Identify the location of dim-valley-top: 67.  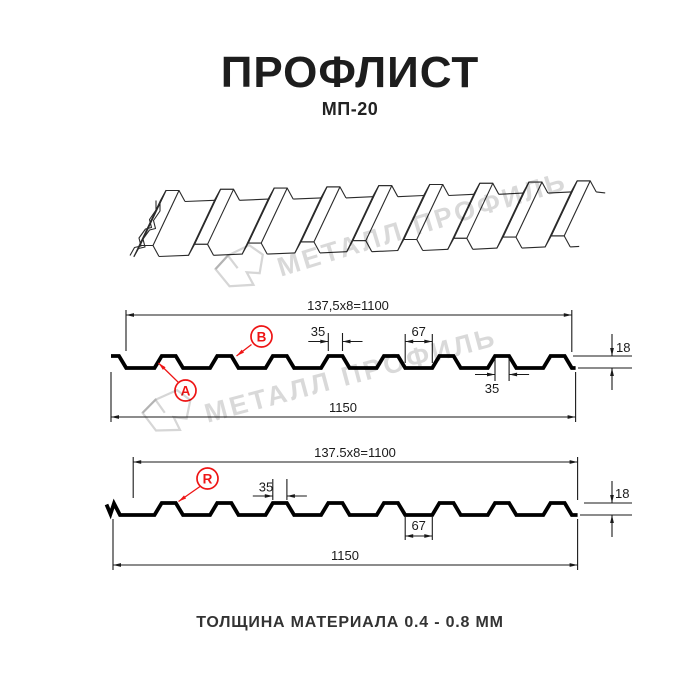
(418, 331).